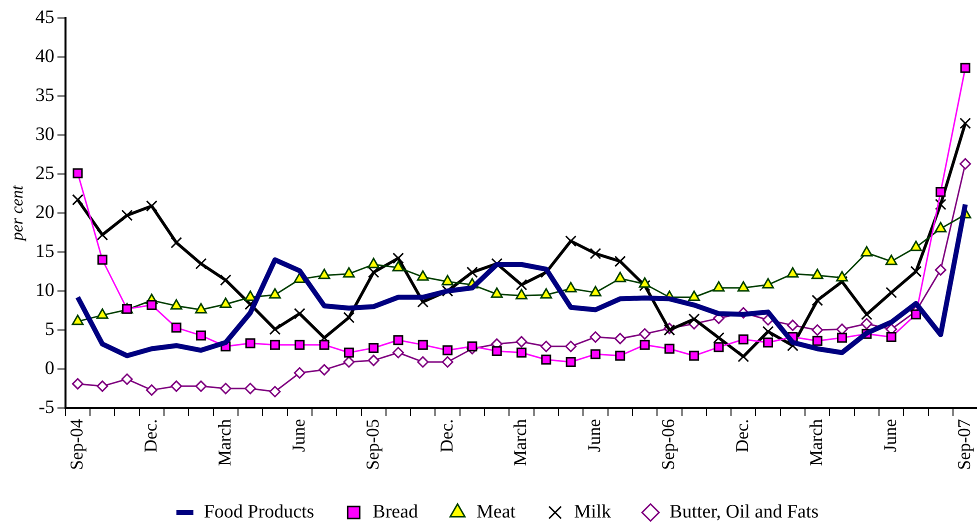 The height and width of the screenshot is (532, 977). Describe the element at coordinates (44, 212) in the screenshot. I see `y-tick-label: 20` at that location.